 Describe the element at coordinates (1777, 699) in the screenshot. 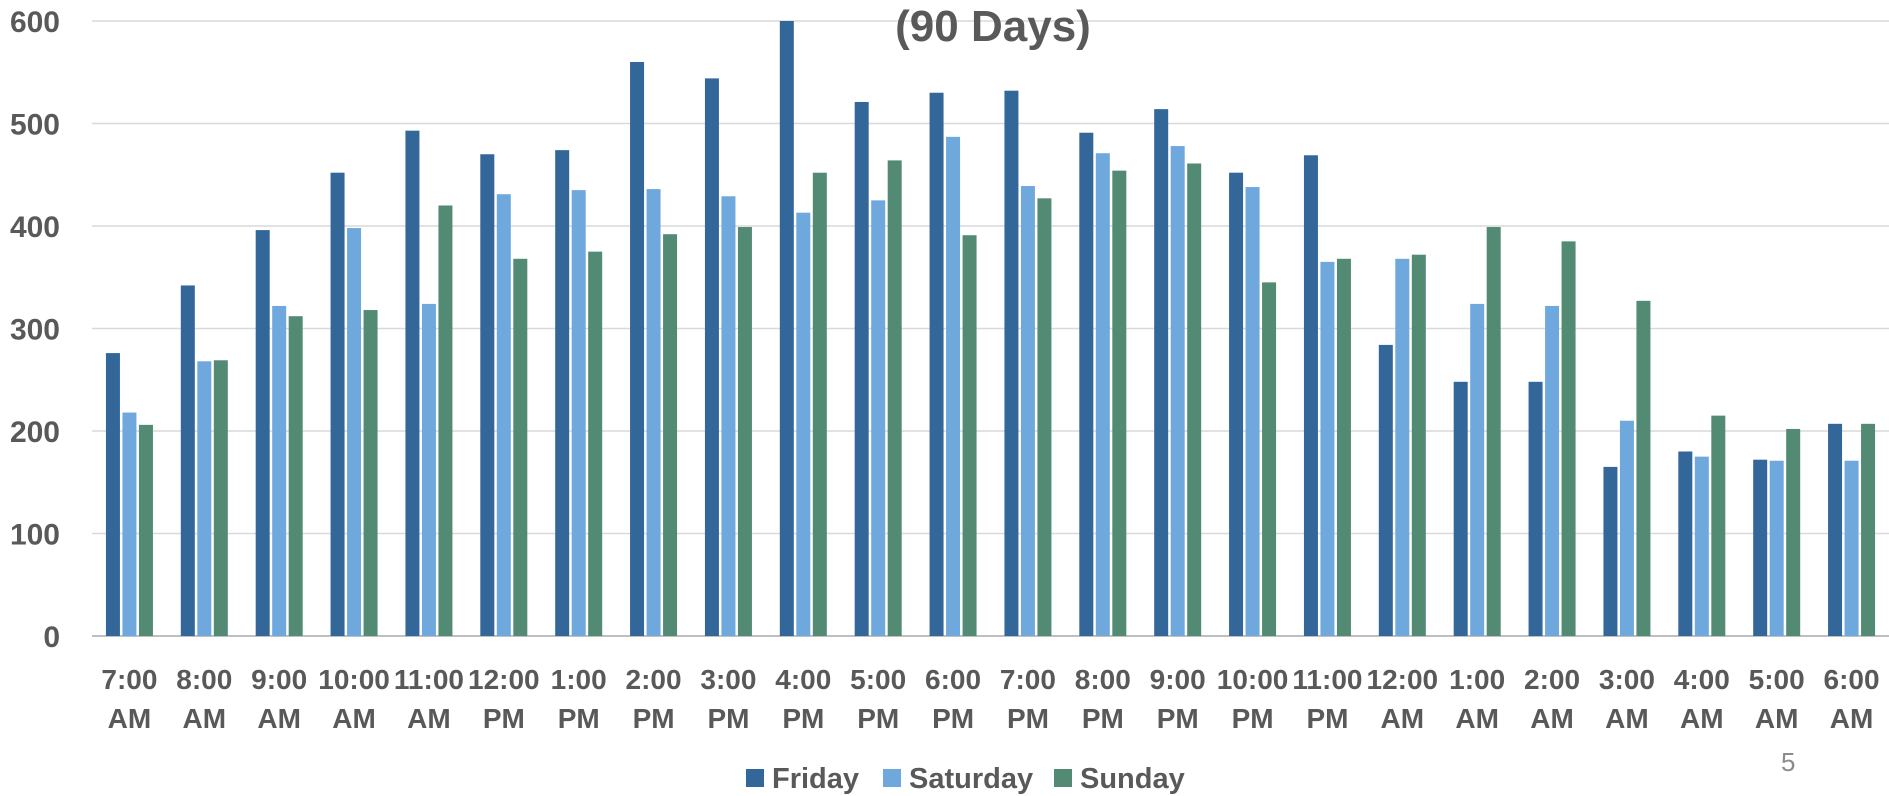

I see `x-category-label: 5:00 AM` at that location.